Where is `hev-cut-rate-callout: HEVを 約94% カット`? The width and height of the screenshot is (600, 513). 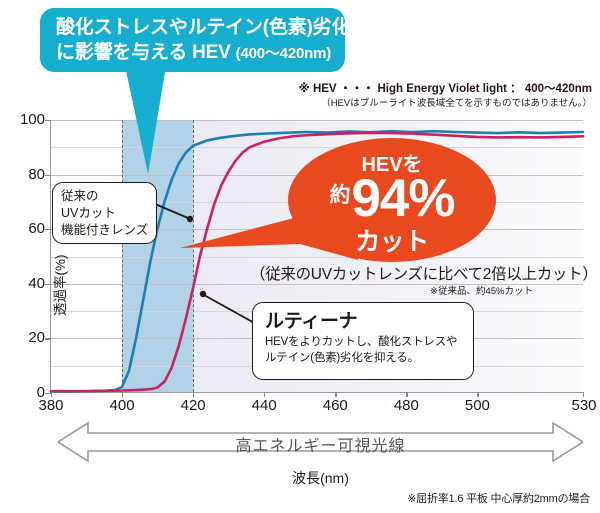 hev-cut-rate-callout: HEVを 約94% カット is located at coordinates (392, 200).